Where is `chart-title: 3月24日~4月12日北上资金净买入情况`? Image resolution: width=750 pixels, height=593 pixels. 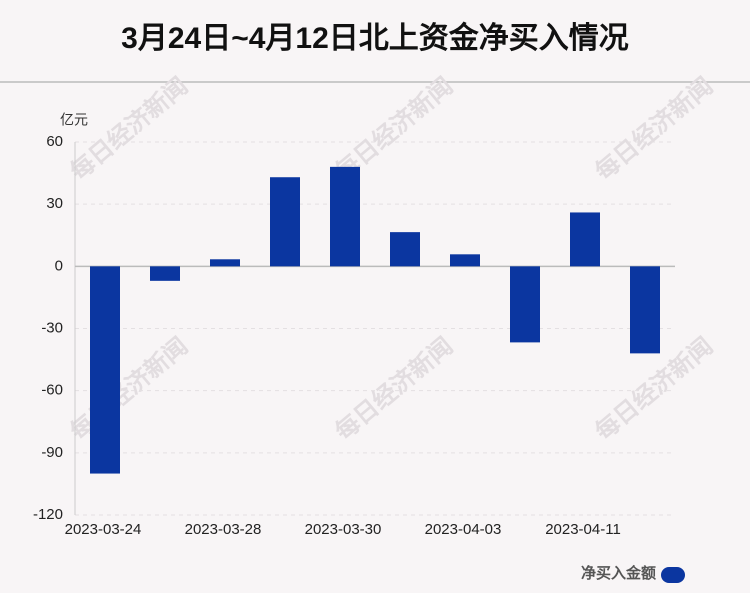 chart-title: 3月24日~4月12日北上资金净买入情况 is located at coordinates (375, 38).